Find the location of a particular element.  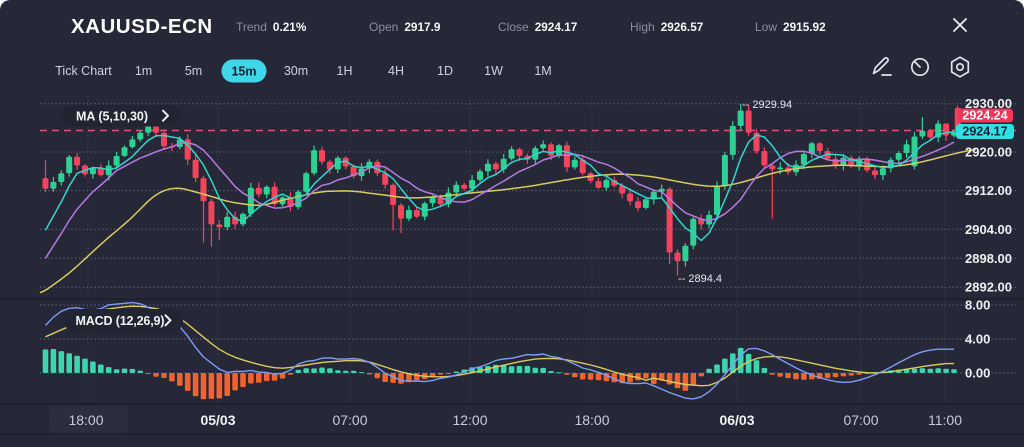

svg-text: -- 2894.4 is located at coordinates (700, 279).